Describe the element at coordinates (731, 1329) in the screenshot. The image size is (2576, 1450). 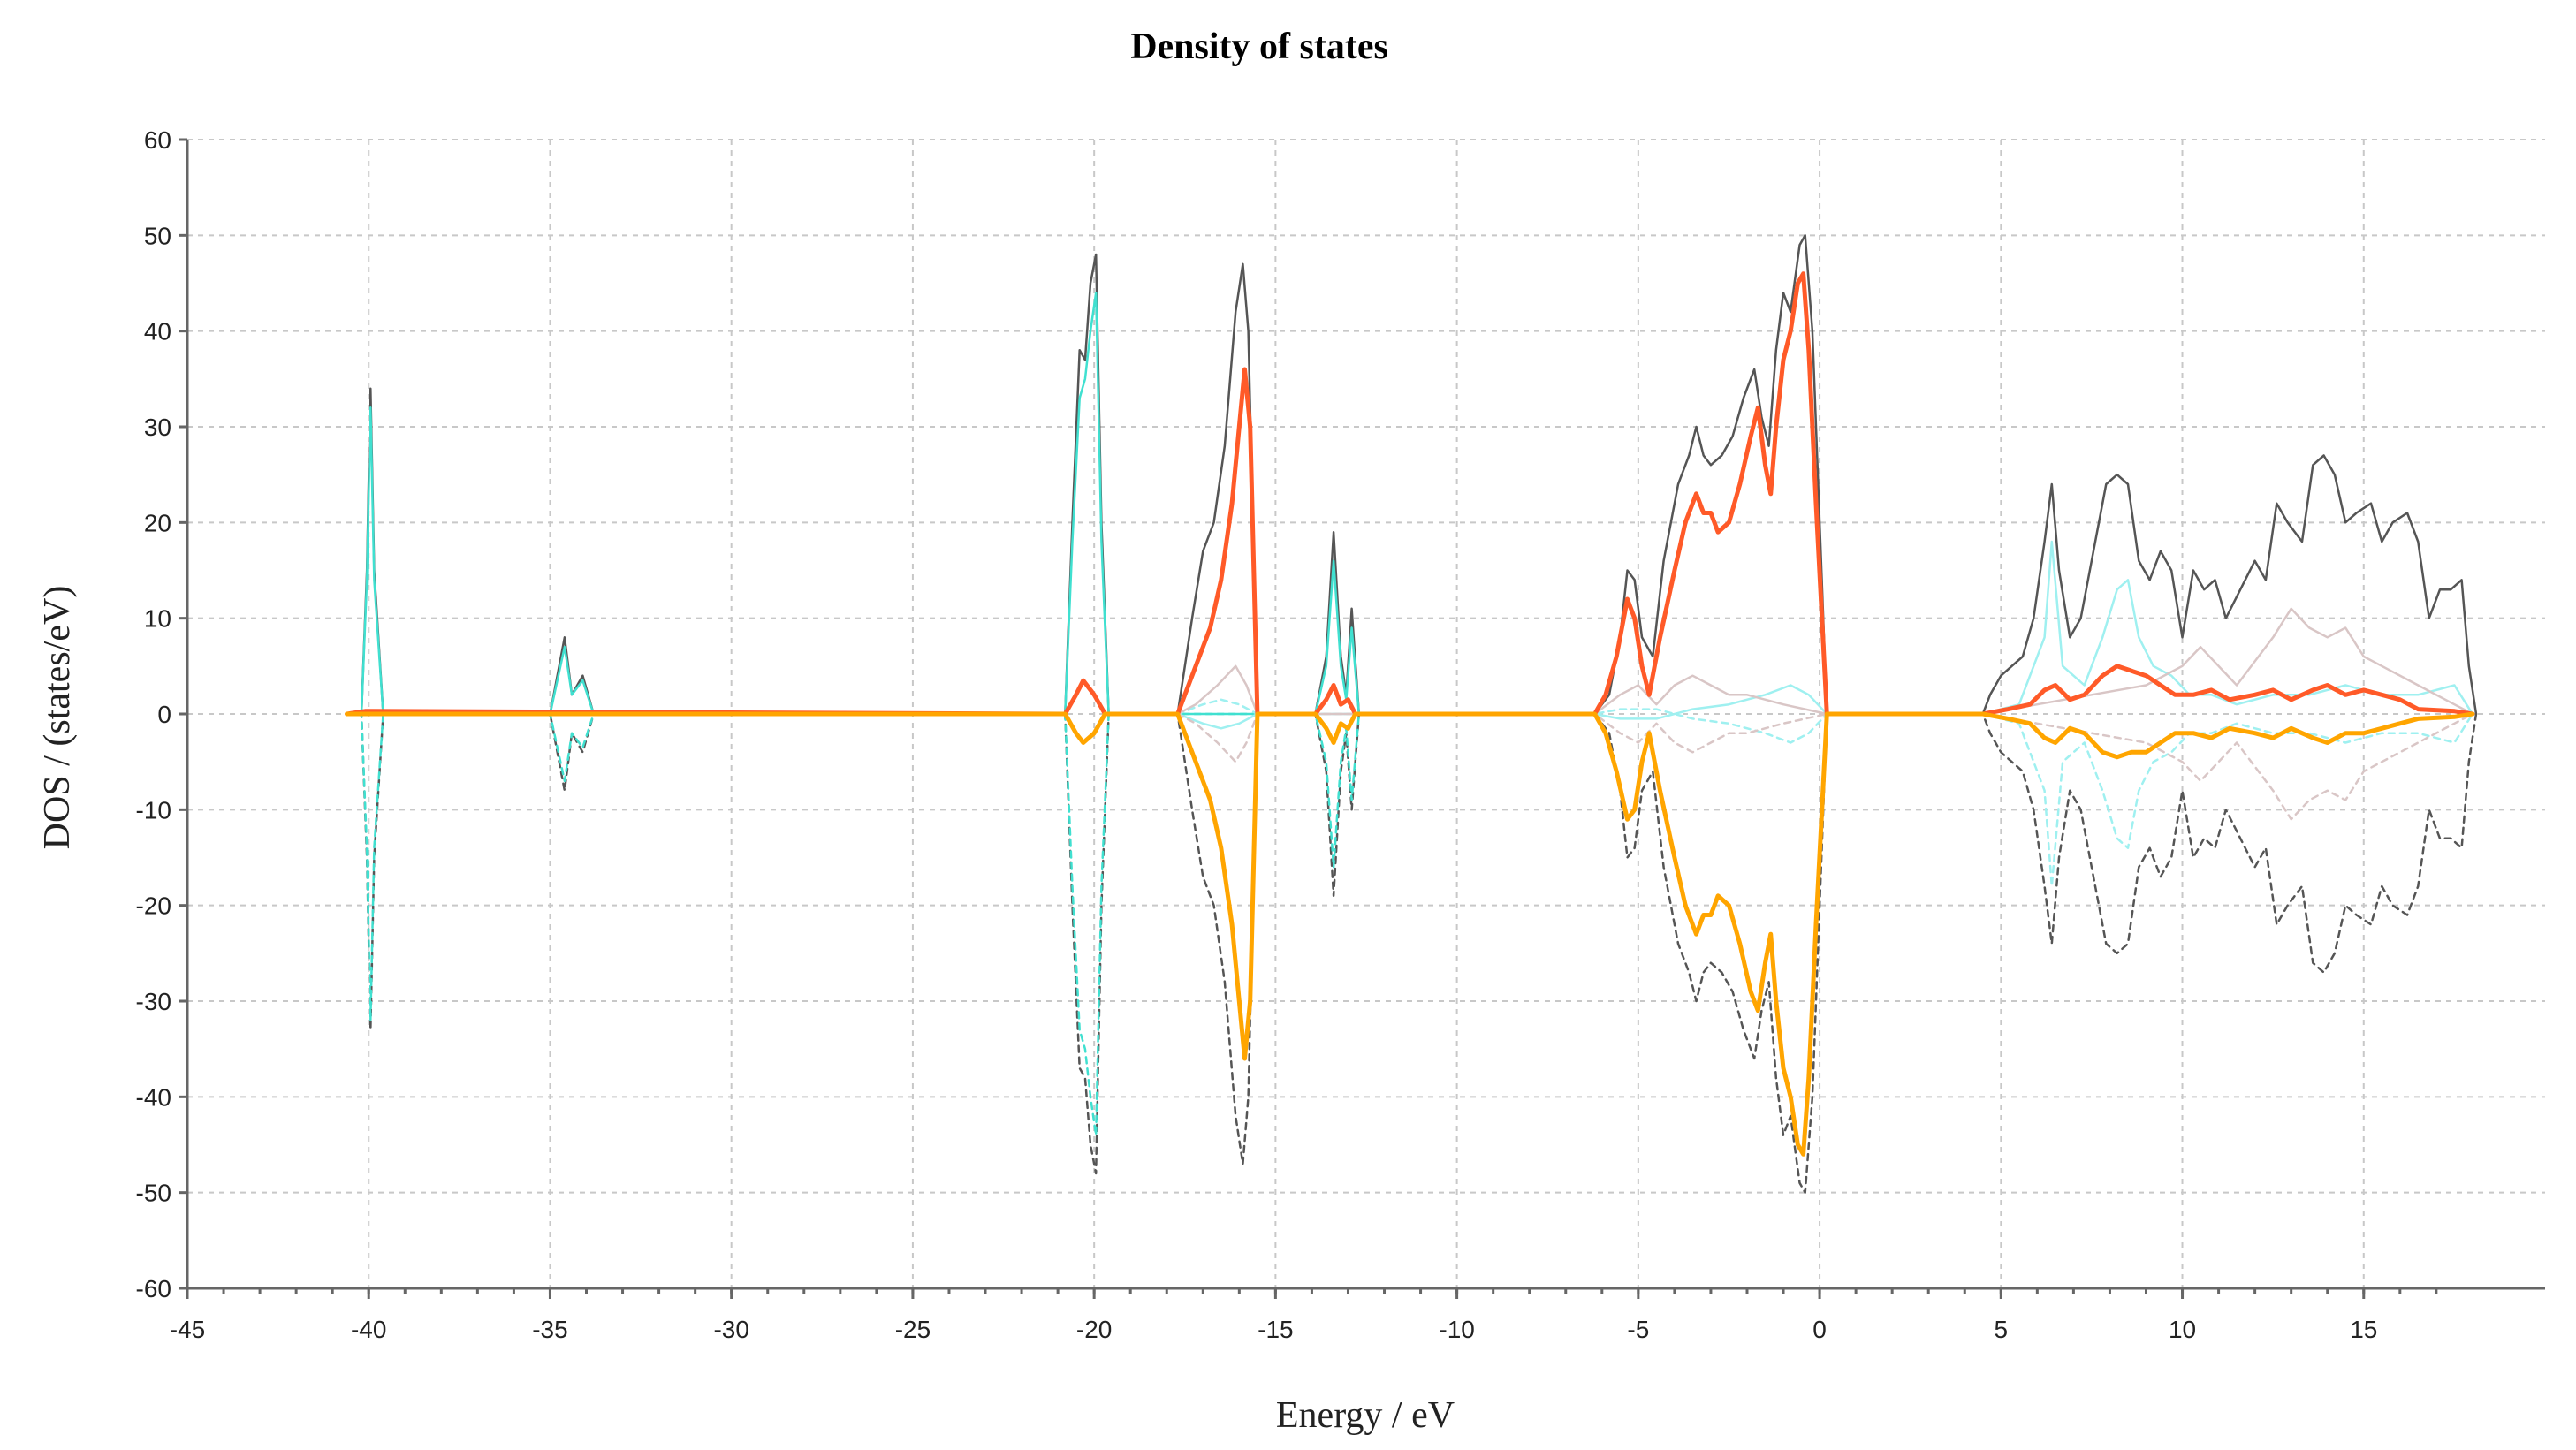
I see `x-tick-label: -30` at that location.